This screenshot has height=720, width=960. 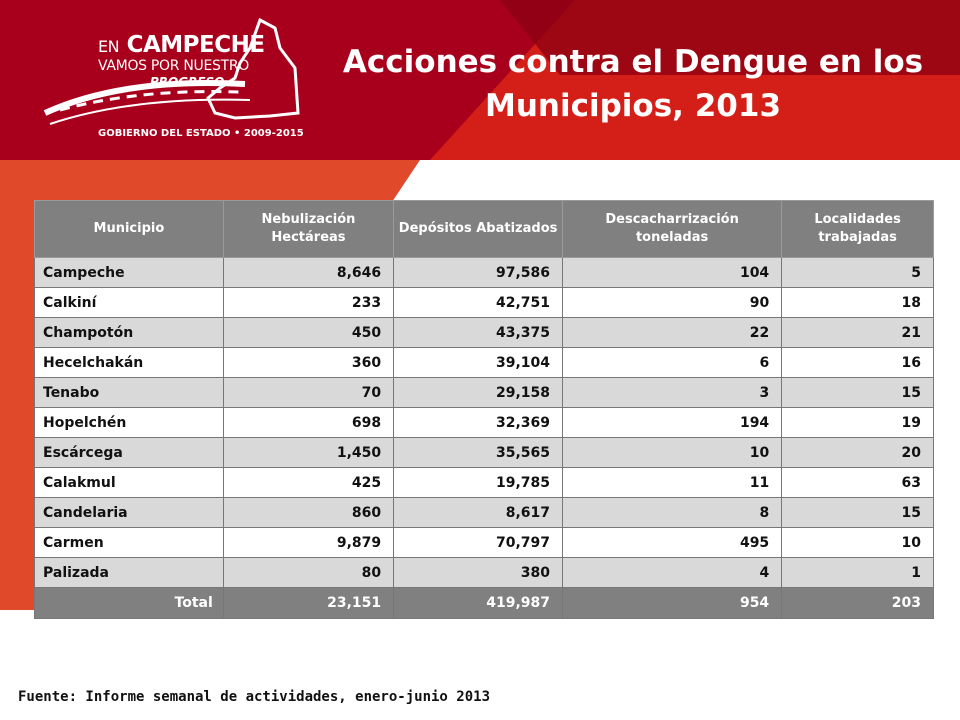 What do you see at coordinates (308, 272) in the screenshot?
I see `cell-nebulizacion: 8,646` at bounding box center [308, 272].